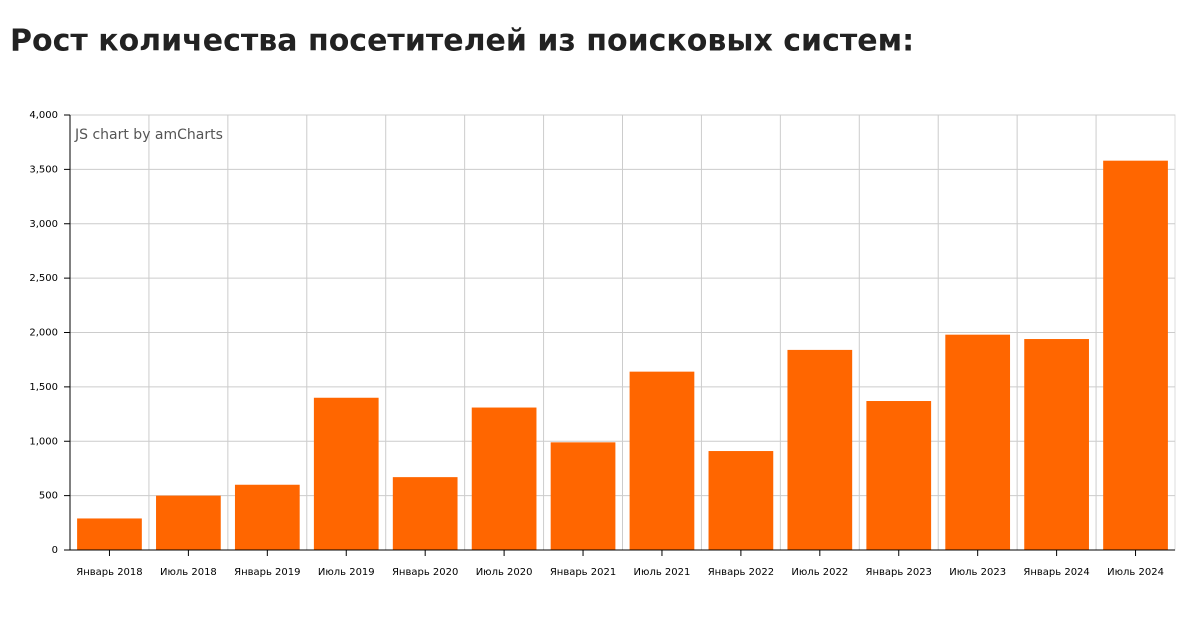 This screenshot has height=630, width=1200. I want to click on y-tick-label: 3,500, so click(43, 169).